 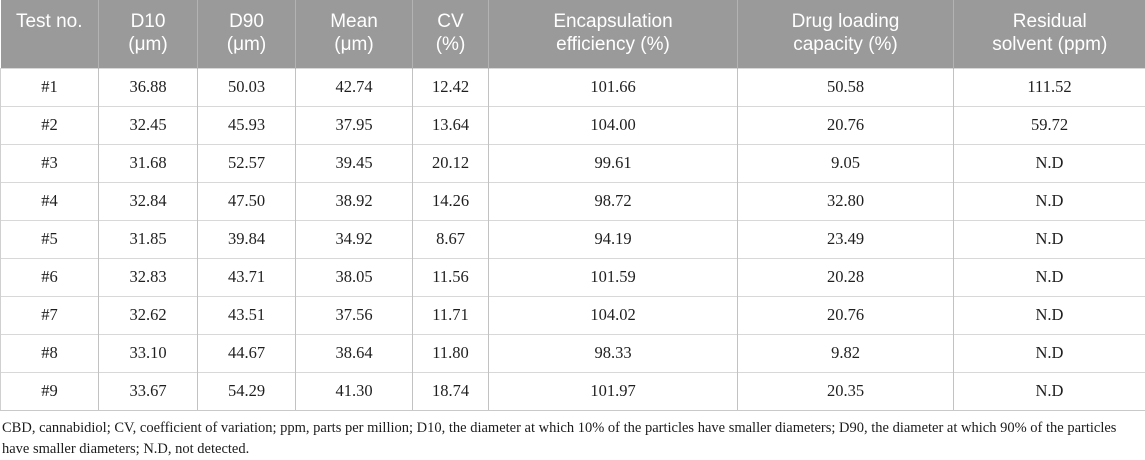 I want to click on table-row: #4 32.84 47.50 38.92 14.26 98.72 32.80 N.D, so click(x=572, y=200).